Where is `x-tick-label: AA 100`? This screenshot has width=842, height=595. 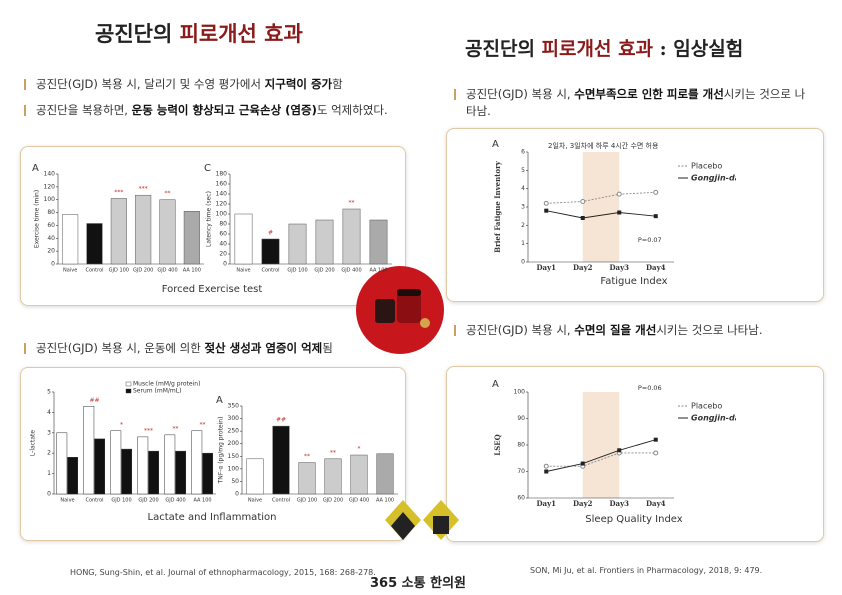 x-tick-label: AA 100 is located at coordinates (378, 271).